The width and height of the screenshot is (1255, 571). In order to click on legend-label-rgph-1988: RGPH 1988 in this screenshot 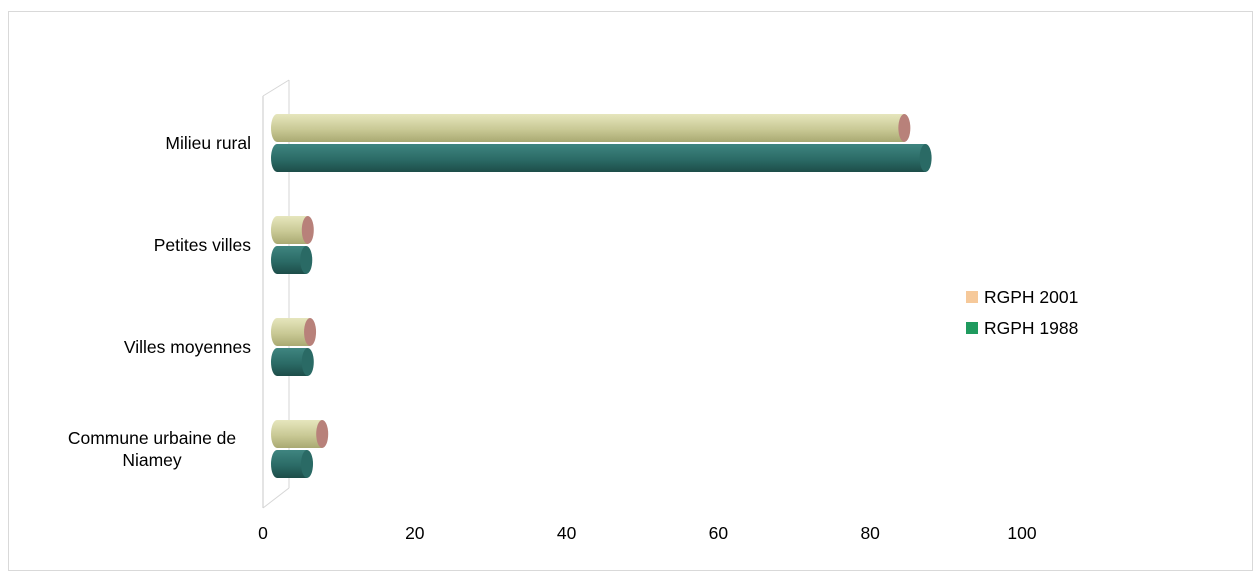, I will do `click(1031, 328)`.